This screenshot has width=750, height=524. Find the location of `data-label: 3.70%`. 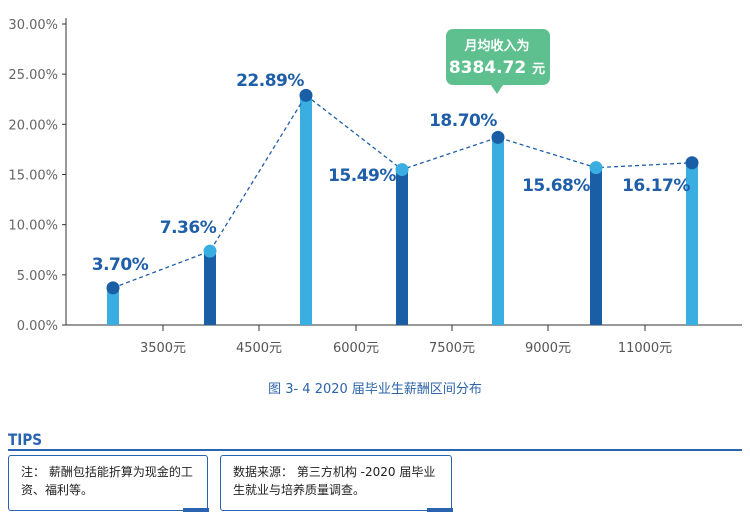

data-label: 3.70% is located at coordinates (120, 265).